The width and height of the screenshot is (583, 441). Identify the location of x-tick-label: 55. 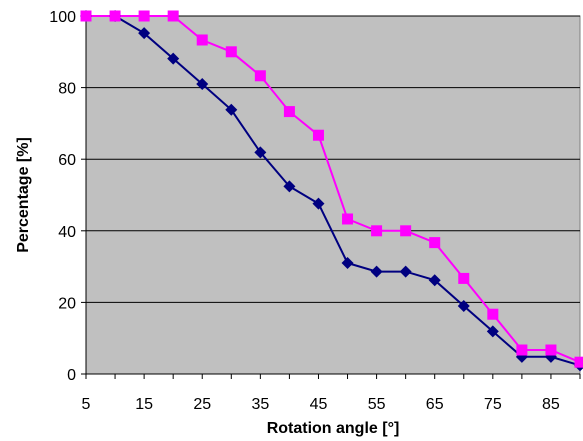
(377, 404).